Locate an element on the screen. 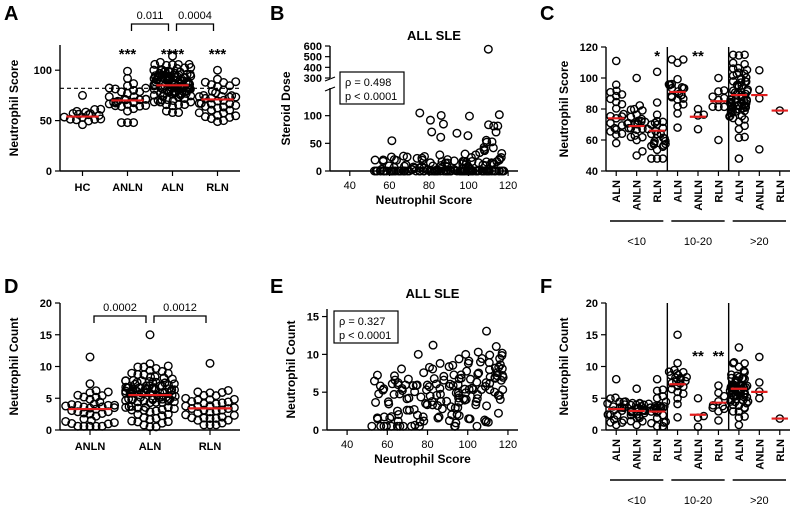 This screenshot has height=505, width=800. x-tick-label-hc: HC is located at coordinates (83, 188).